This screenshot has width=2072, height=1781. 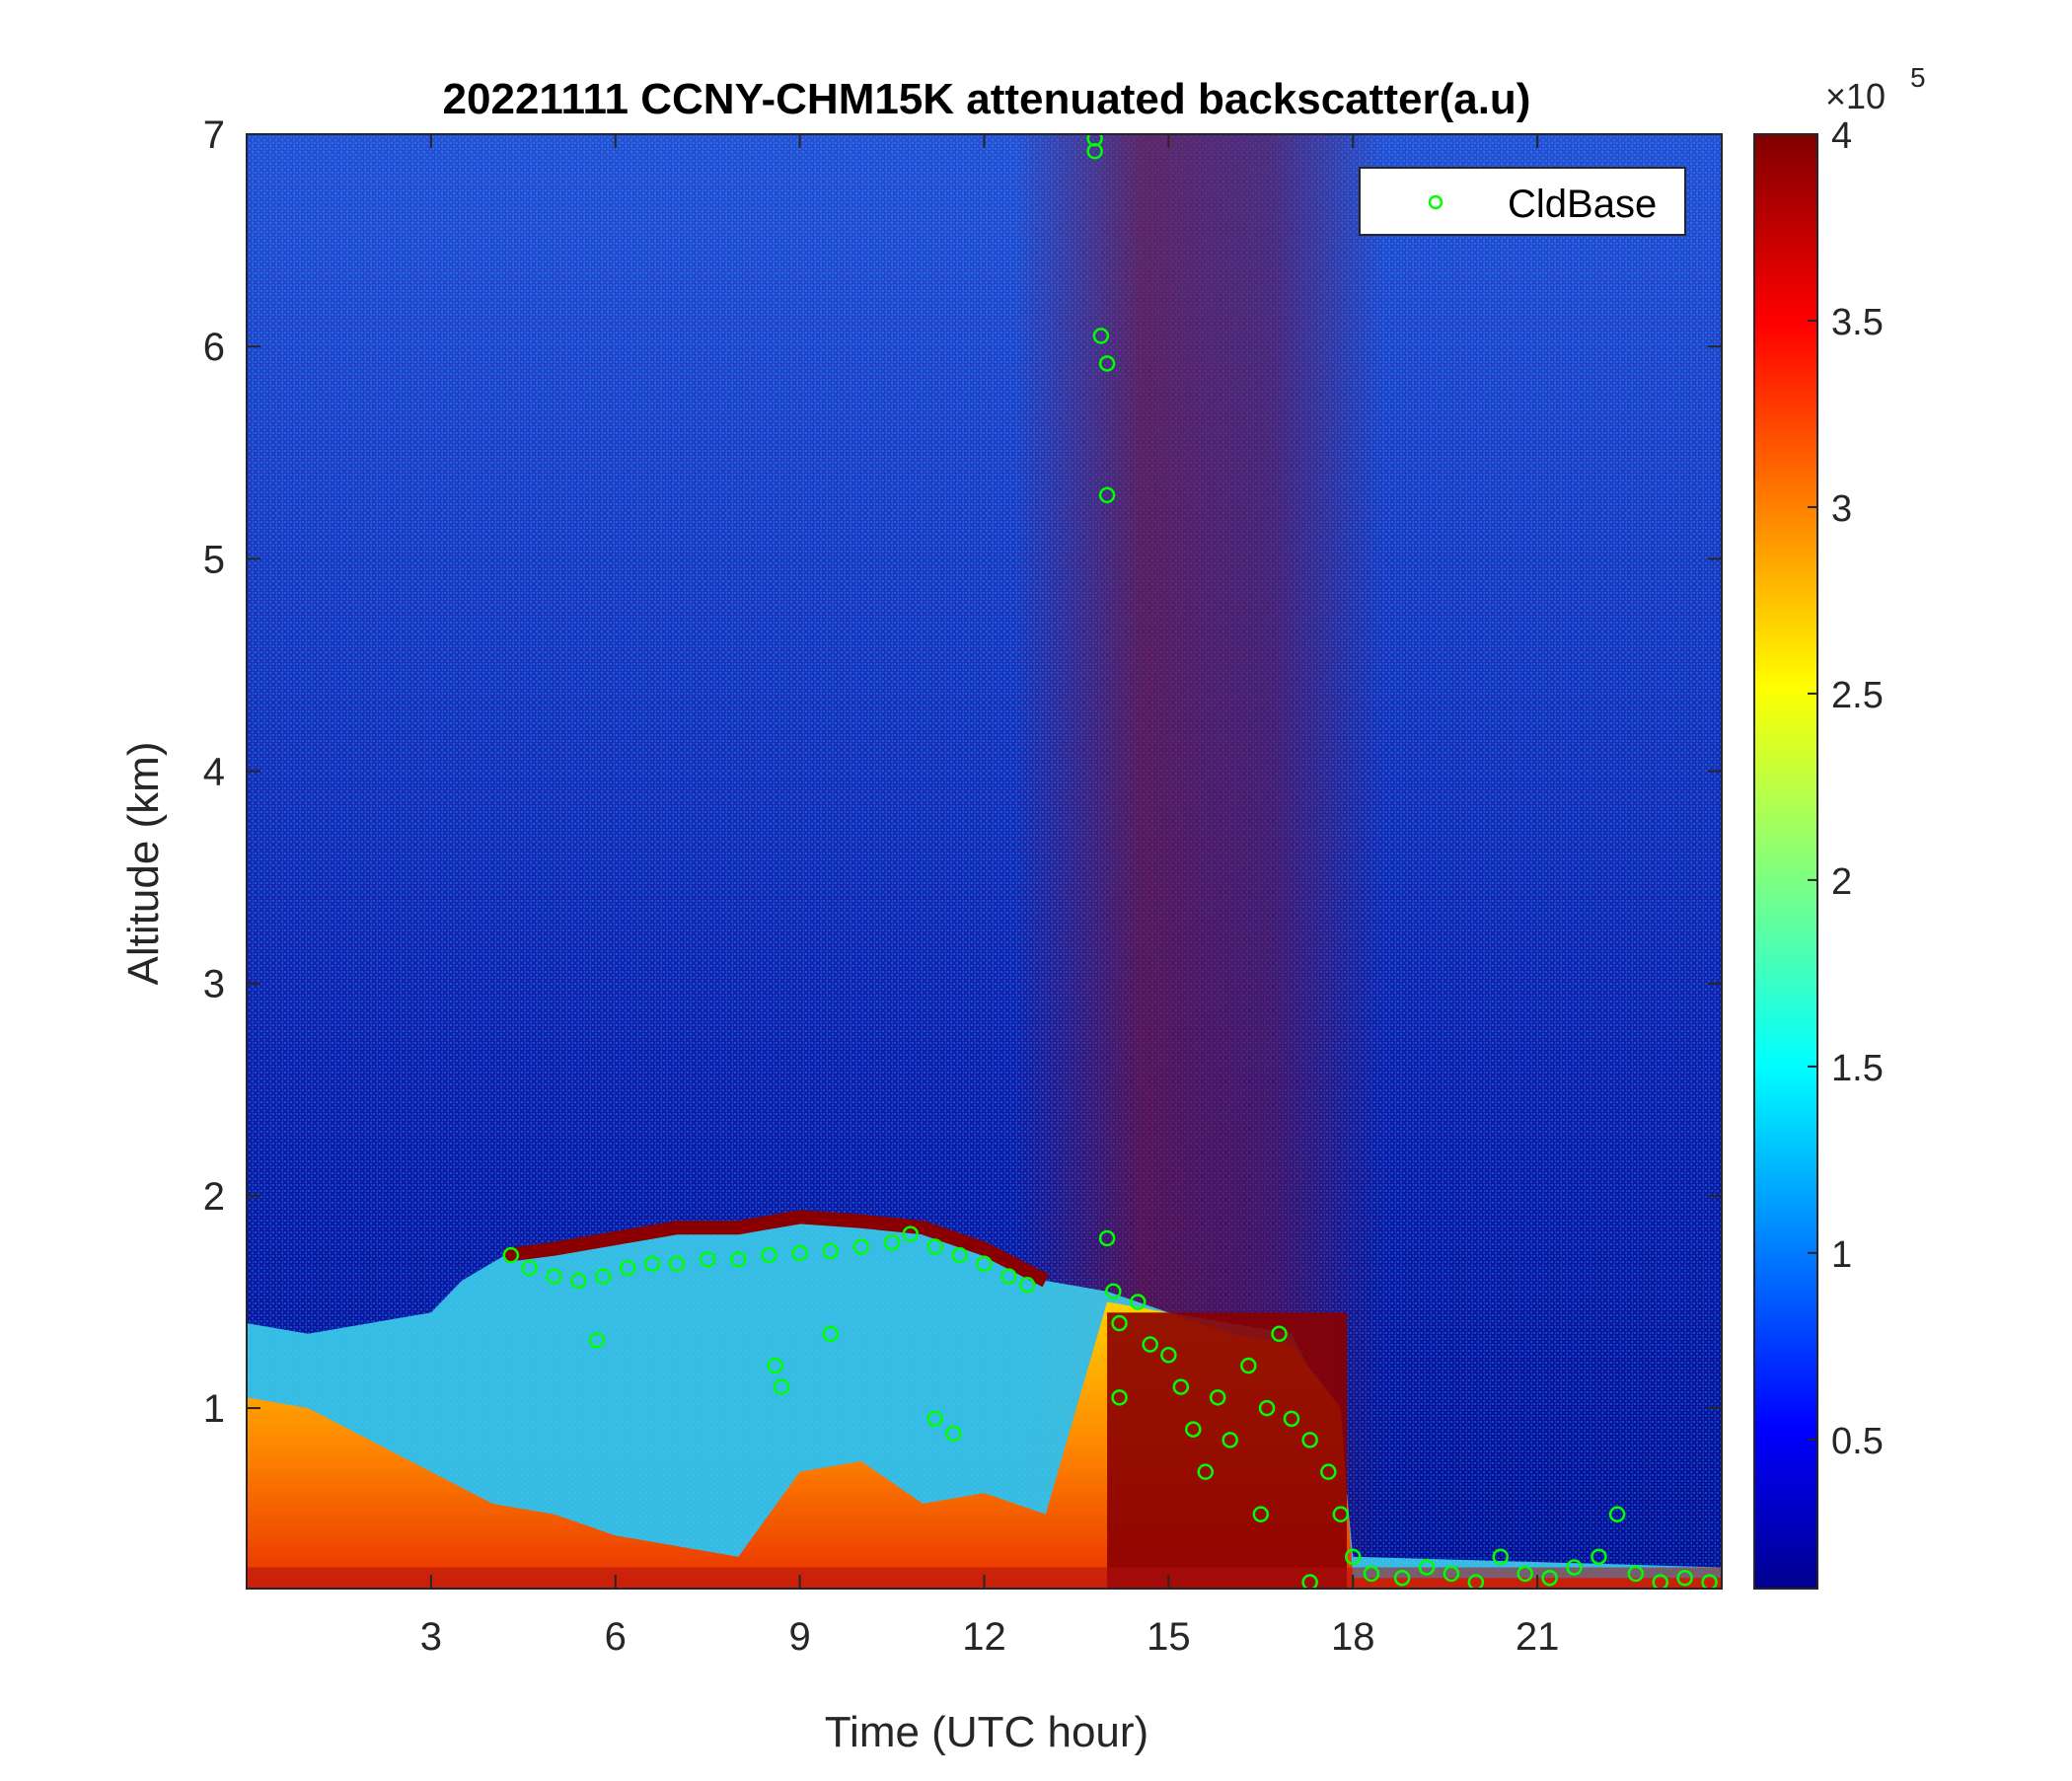 I want to click on aerosol-high-region, so click(x=985, y=1445).